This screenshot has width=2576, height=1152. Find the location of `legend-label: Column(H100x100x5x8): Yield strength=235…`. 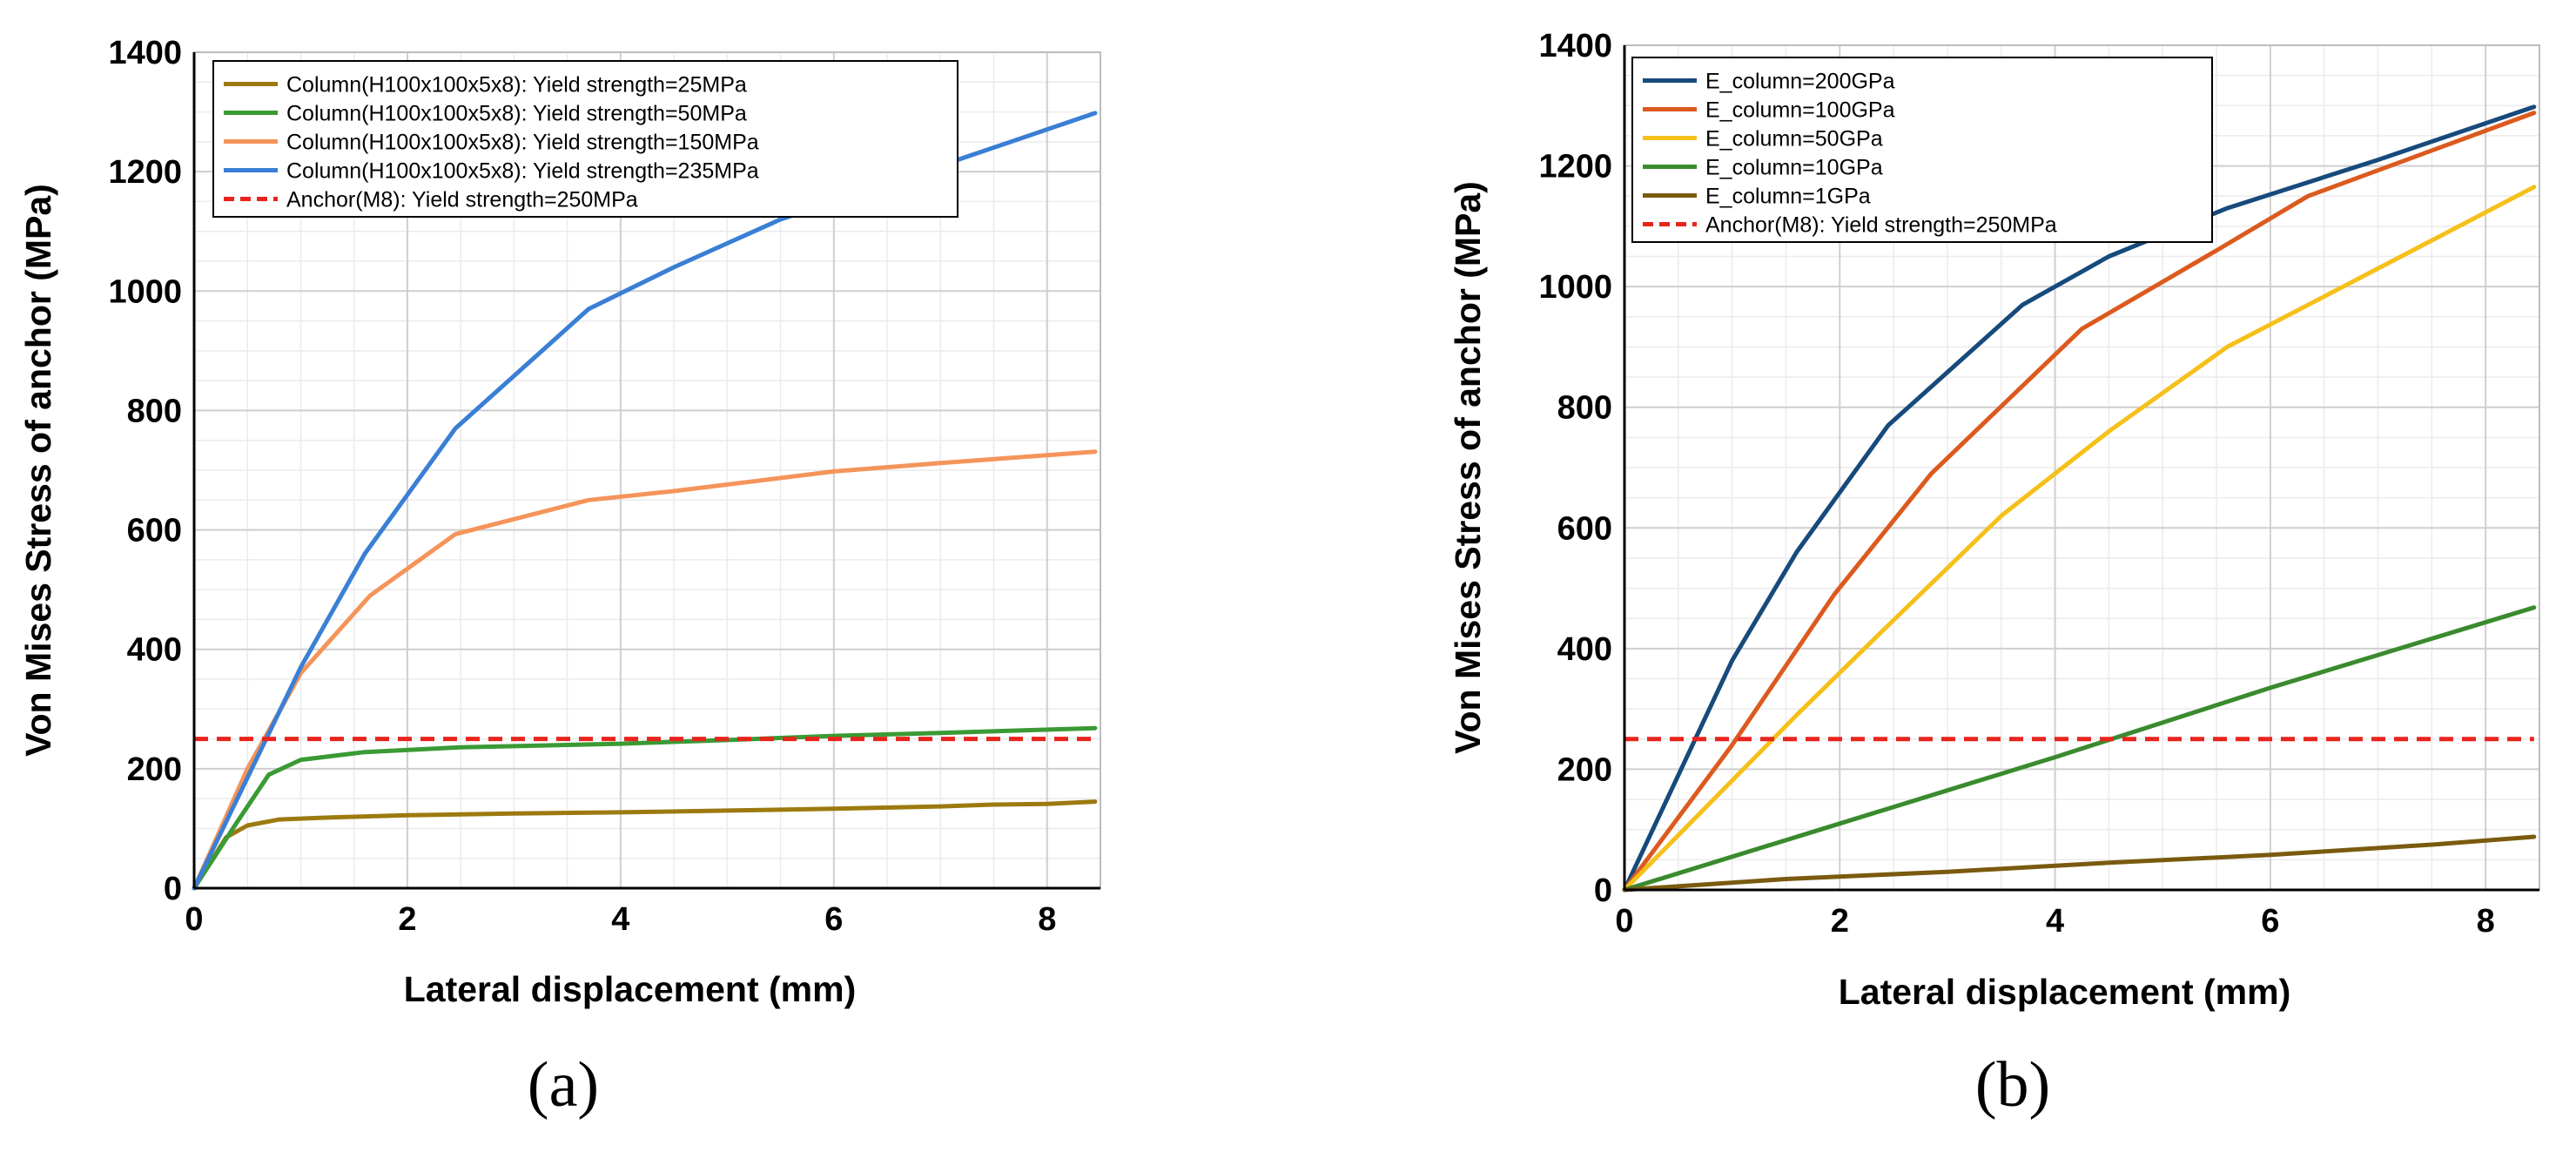

legend-label: Column(H100x100x5x8): Yield strength=235… is located at coordinates (522, 171).